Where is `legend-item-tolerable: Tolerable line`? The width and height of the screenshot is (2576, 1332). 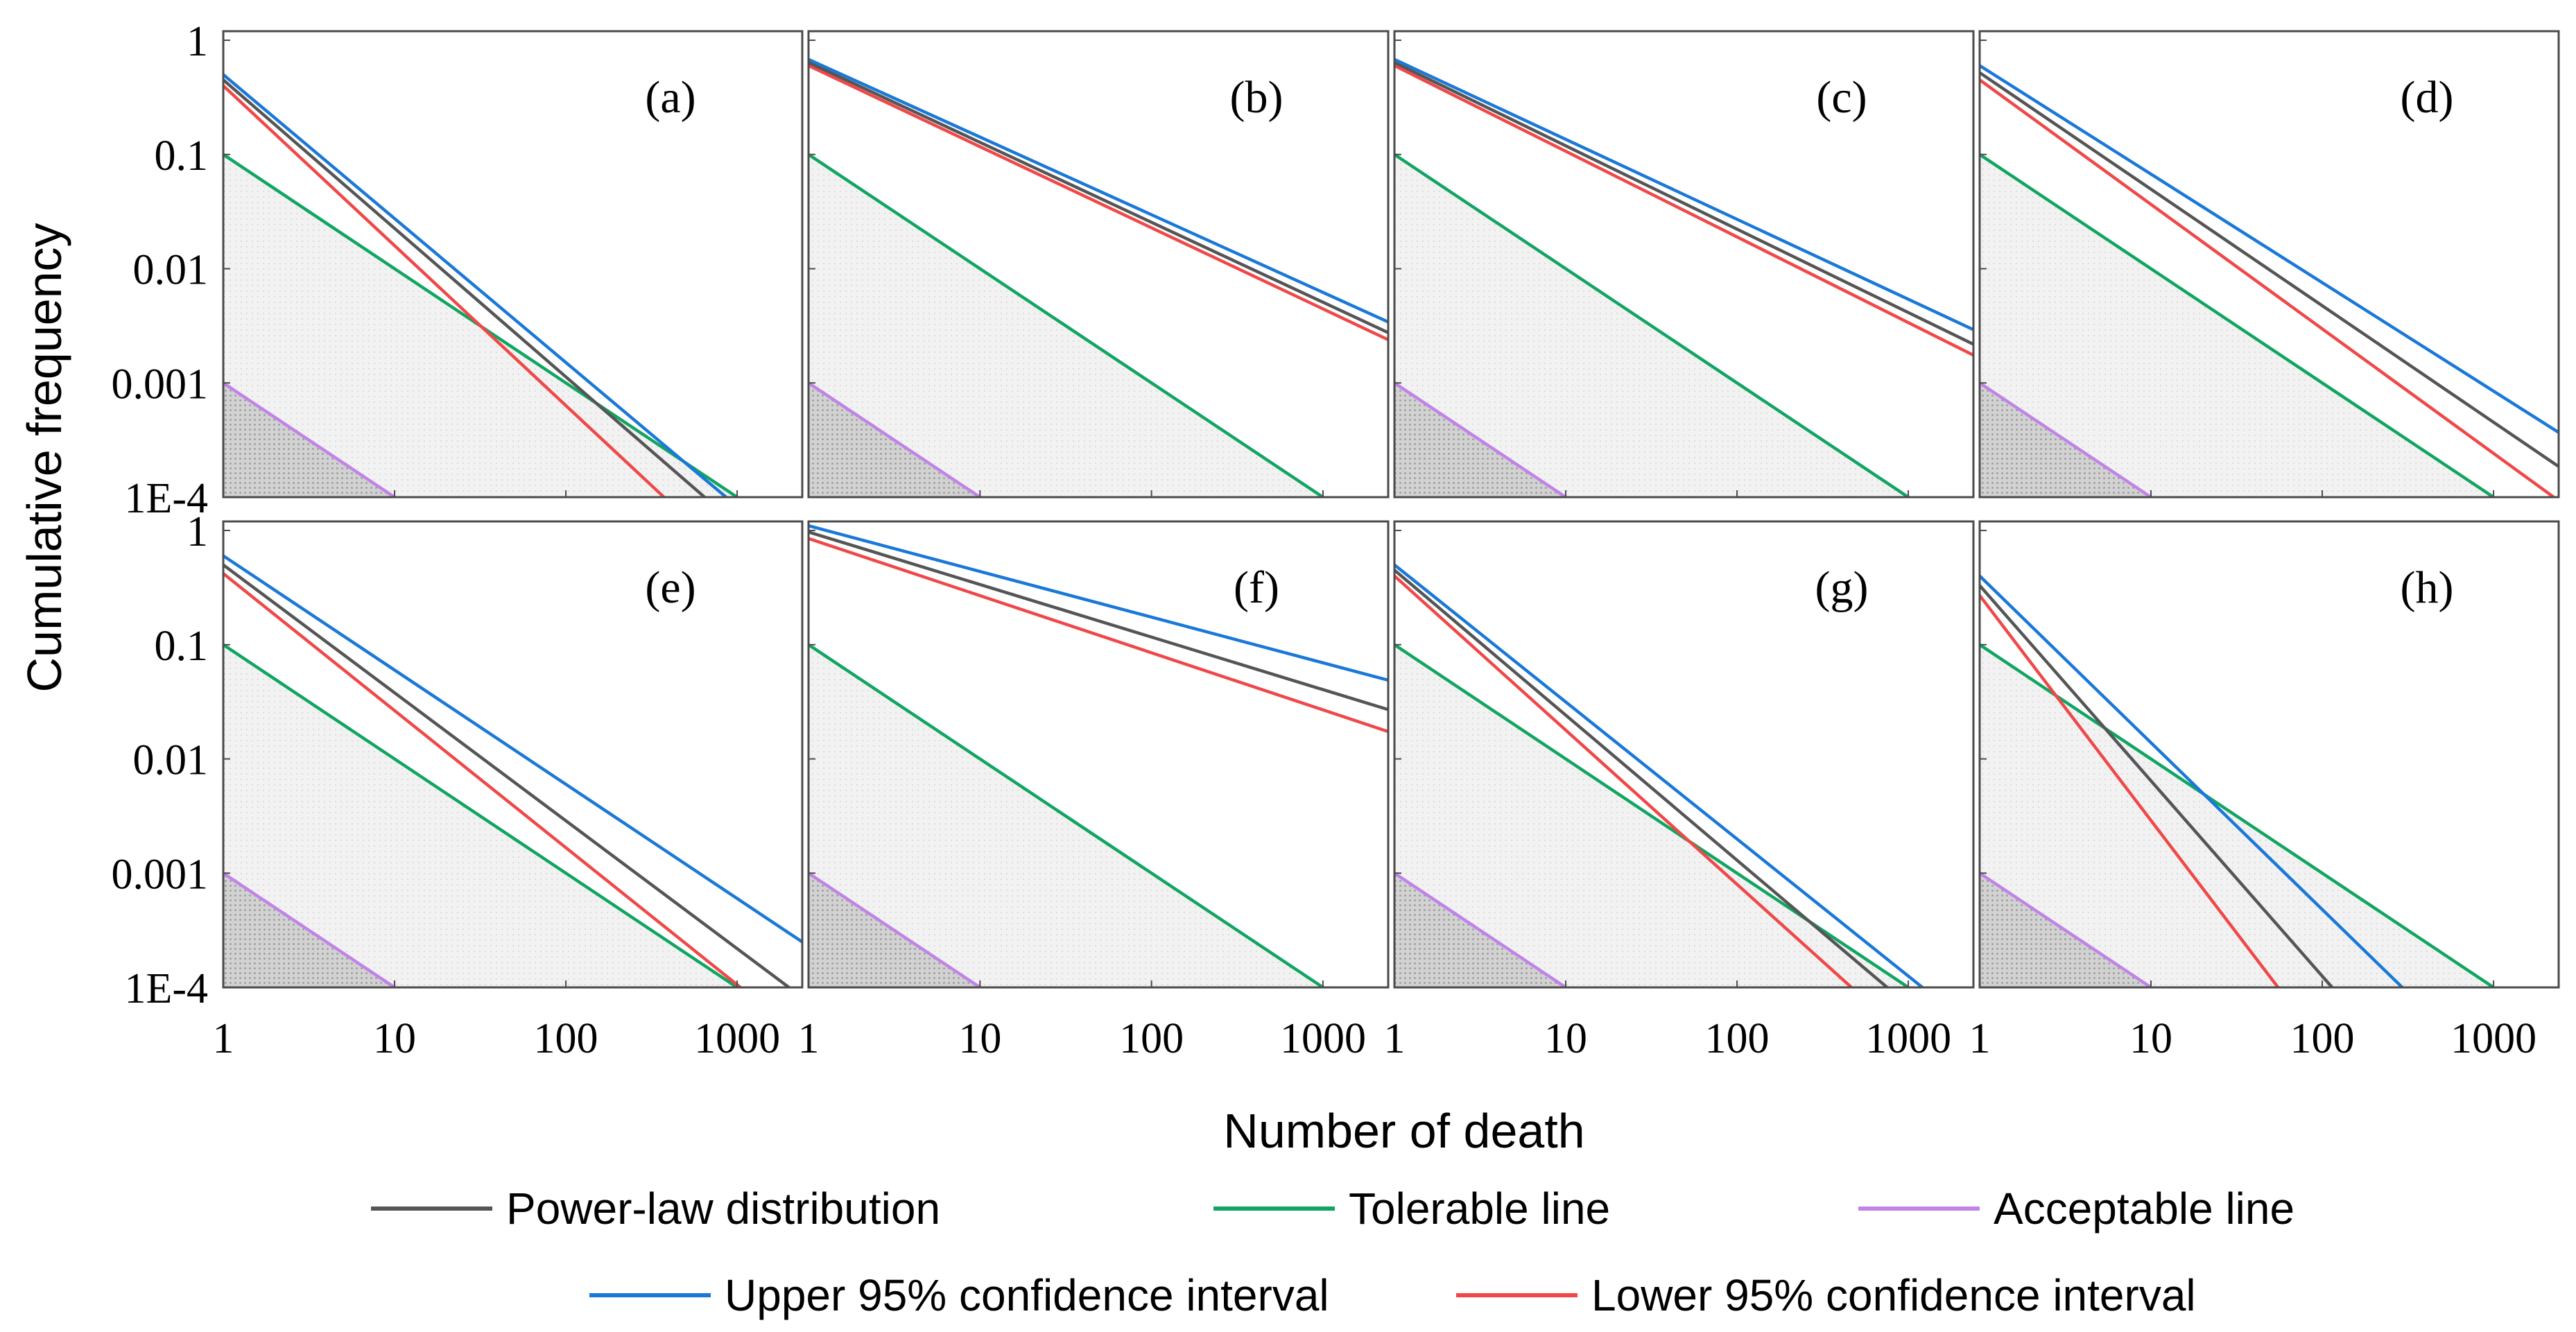
legend-item-tolerable: Tolerable line is located at coordinates (1411, 1209).